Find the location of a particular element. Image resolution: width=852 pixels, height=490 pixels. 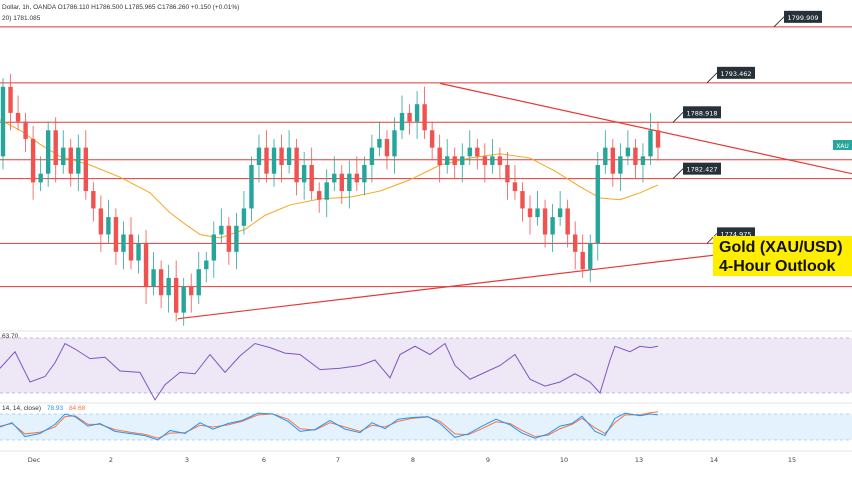

level-label: 1782.427 is located at coordinates (701, 170).